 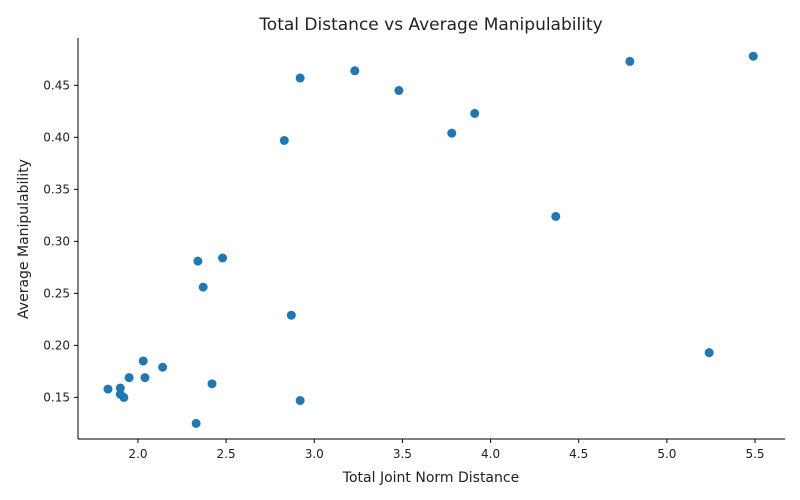 I want to click on y-axis-ticks: 0.15 0.20 0.25 0.30 0.35 0.40 0.45, so click(x=60, y=241).